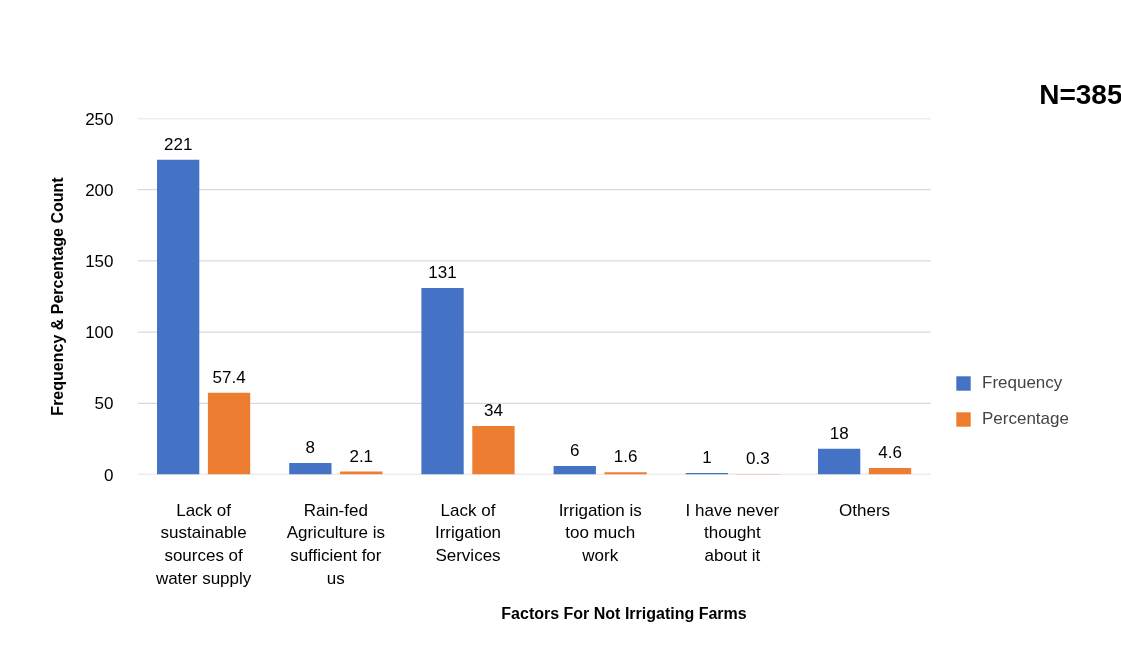 Image resolution: width=1121 pixels, height=668 pixels. I want to click on x-tick-label: Lack of Irrigation Services, so click(468, 533).